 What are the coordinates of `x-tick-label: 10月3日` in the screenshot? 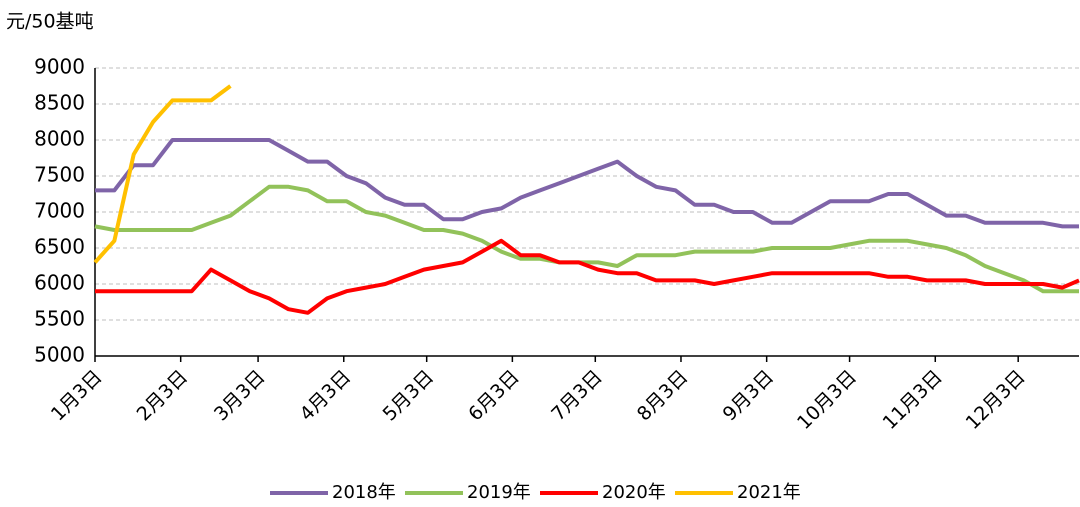 It's located at (827, 400).